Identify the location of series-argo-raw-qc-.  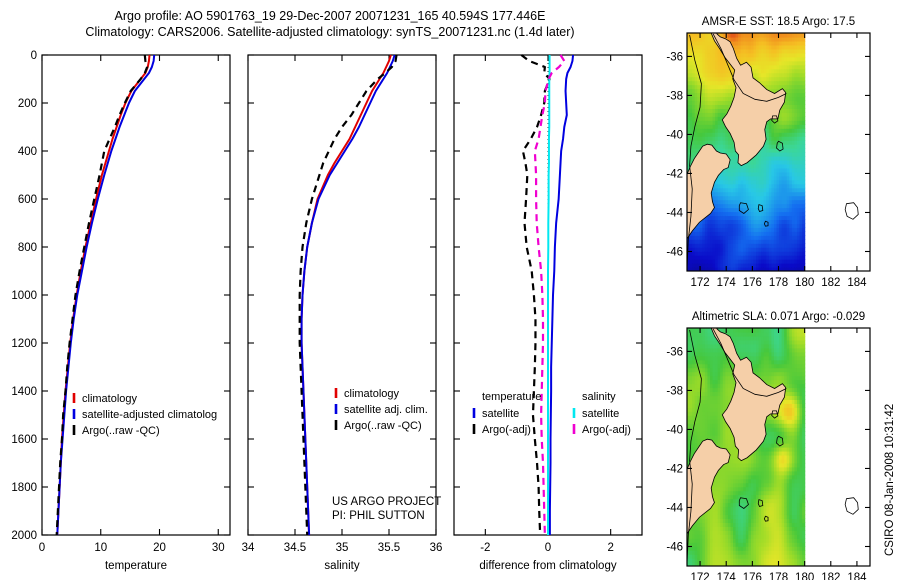
(102, 295).